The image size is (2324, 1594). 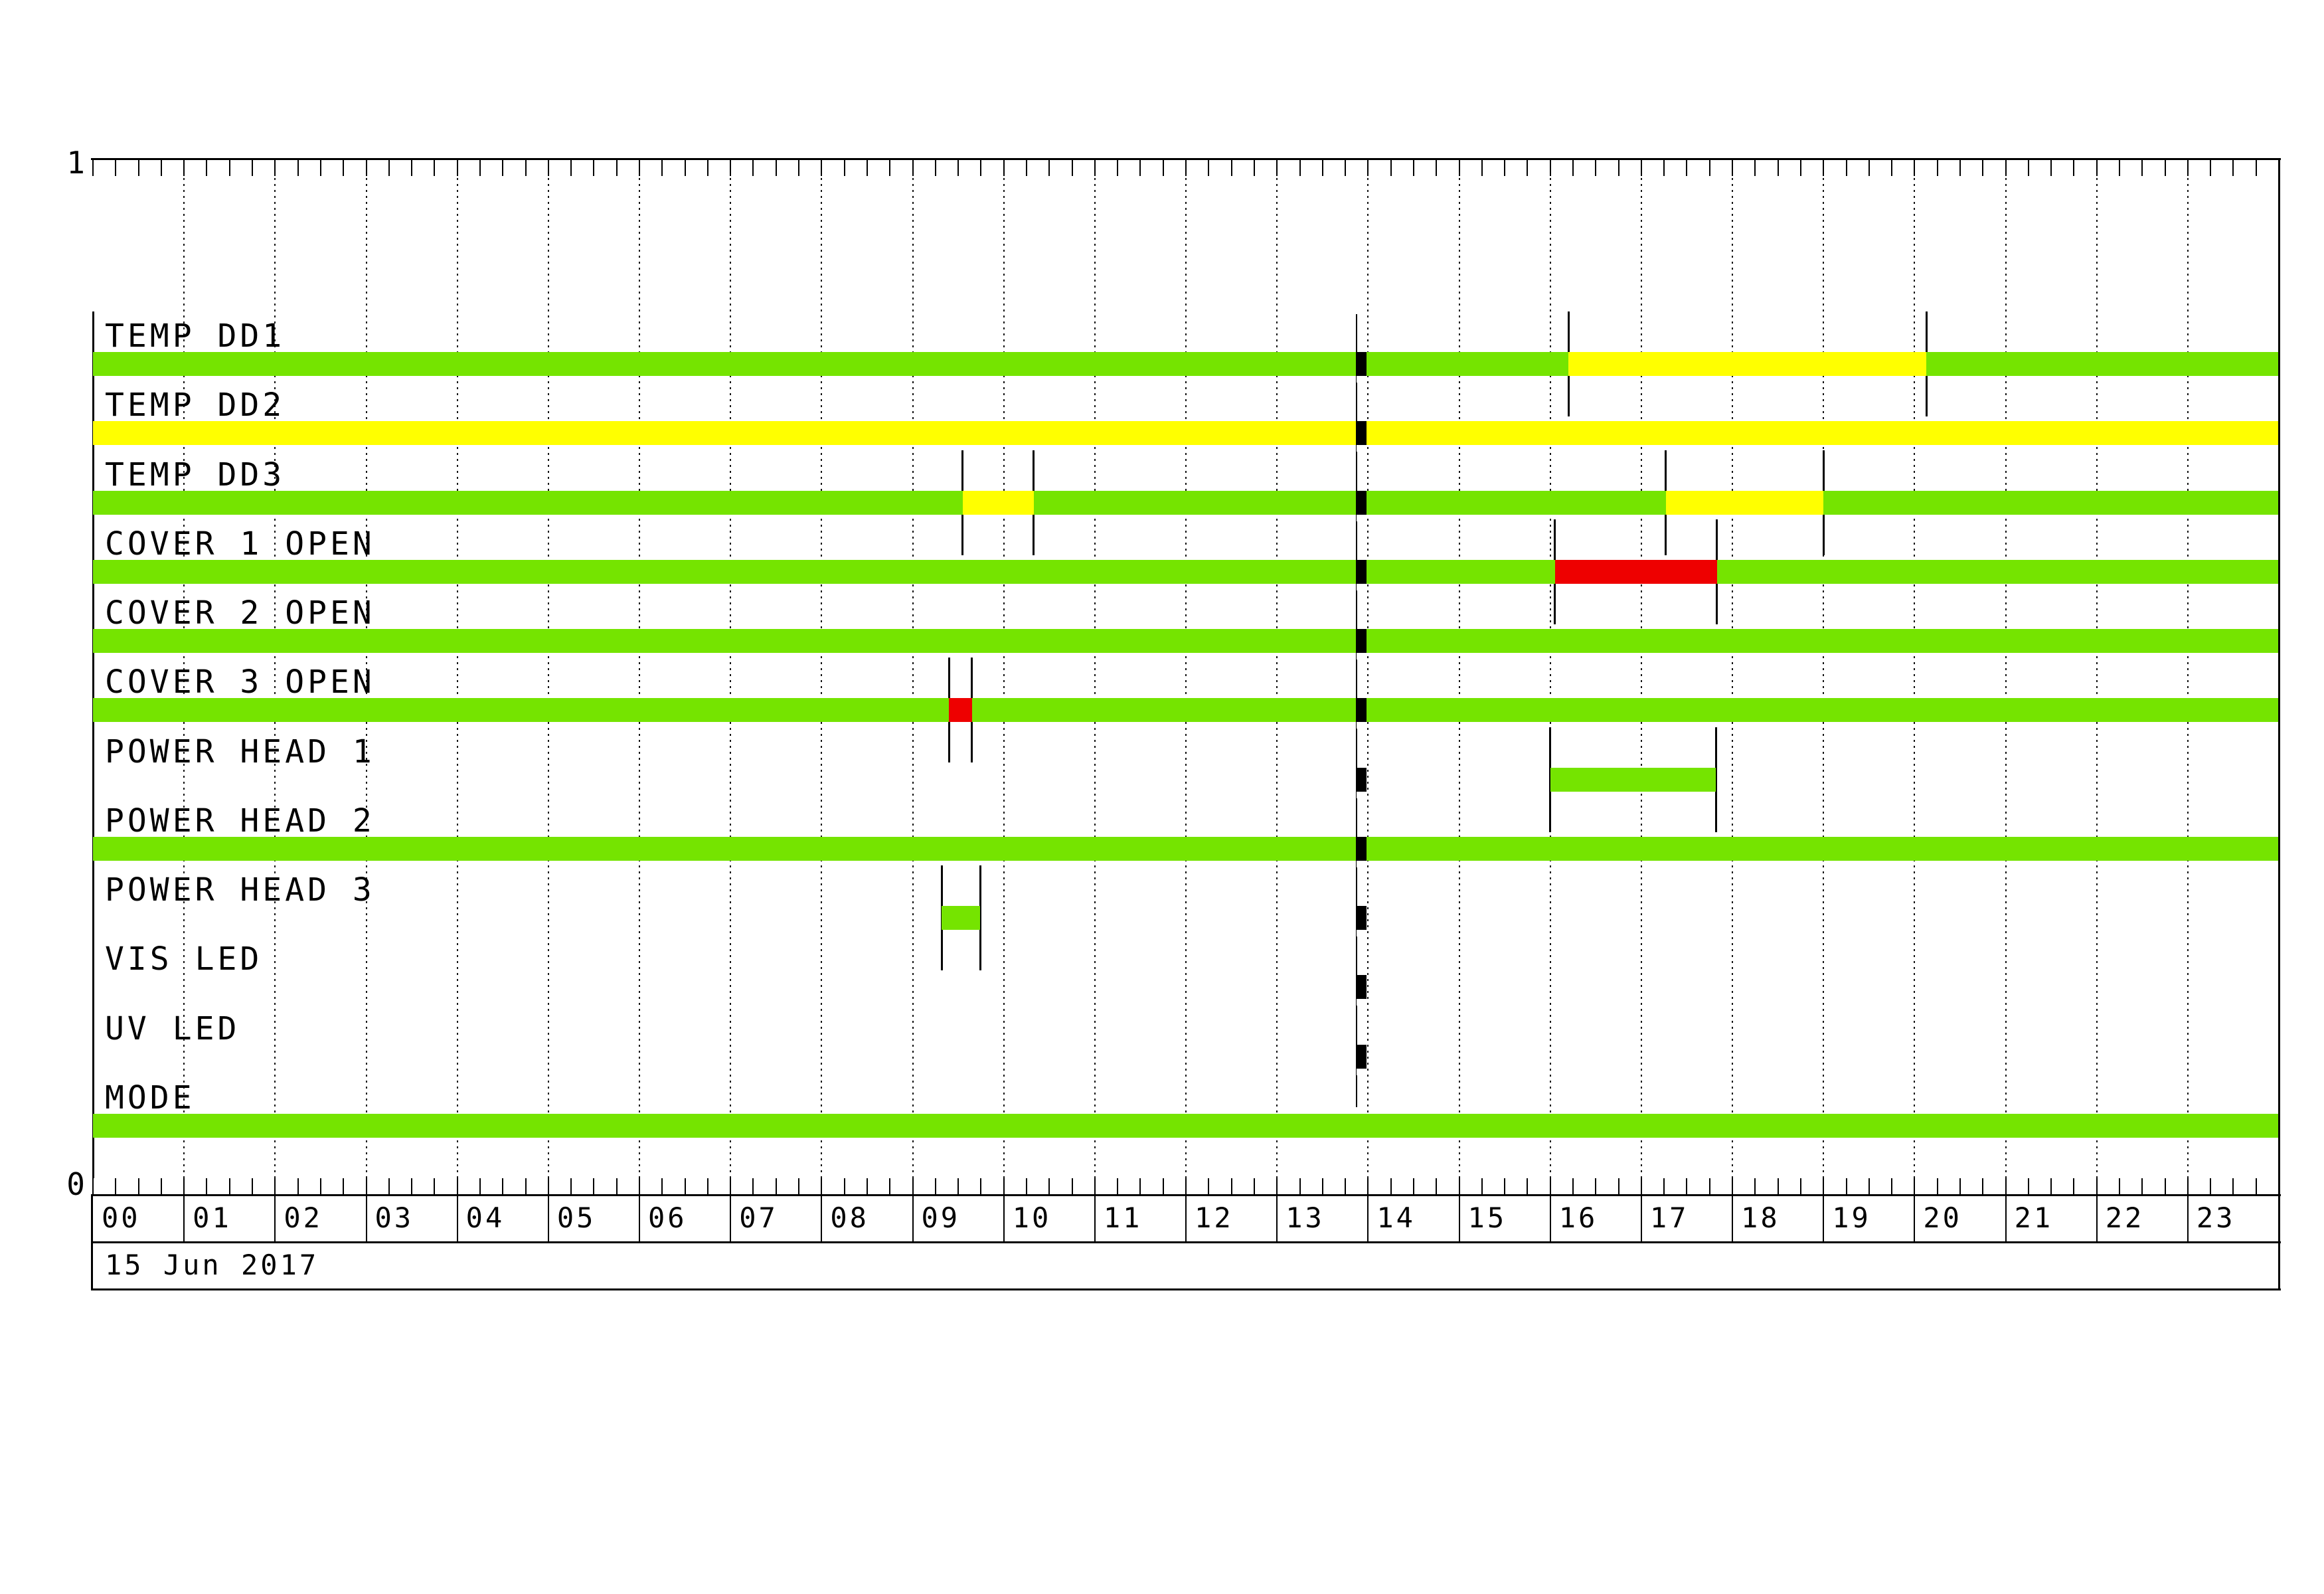 What do you see at coordinates (1396, 1217) in the screenshot?
I see `hour-label-14: 14` at bounding box center [1396, 1217].